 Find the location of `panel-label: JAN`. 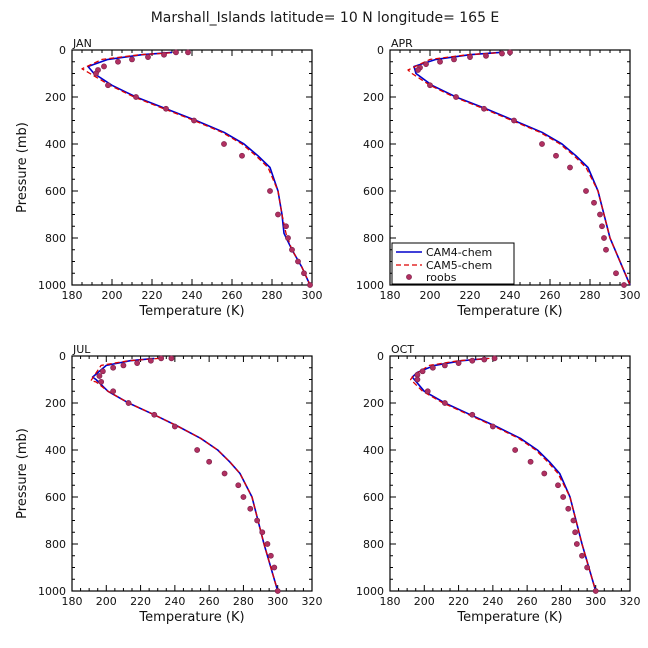

panel-label: JAN is located at coordinates (82, 43).